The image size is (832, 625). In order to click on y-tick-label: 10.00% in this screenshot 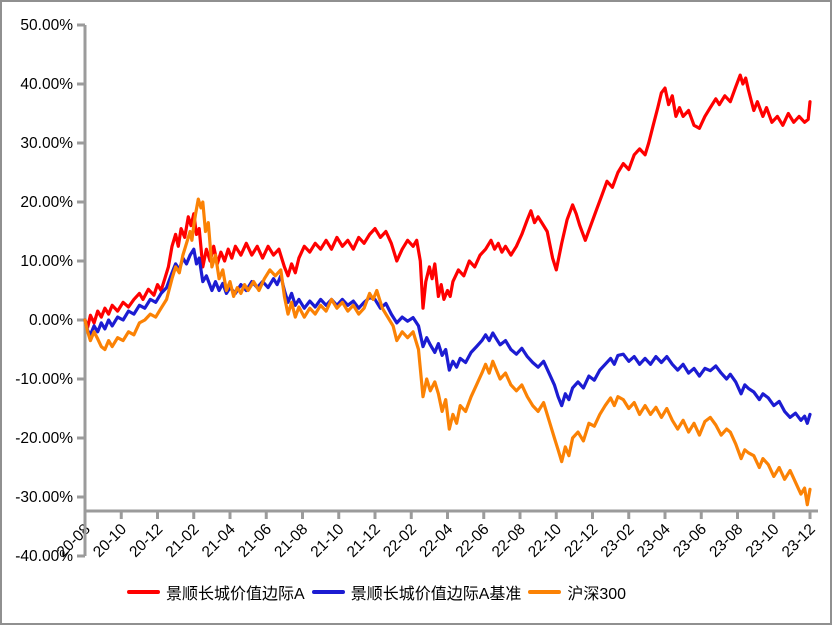, I will do `click(46, 261)`.